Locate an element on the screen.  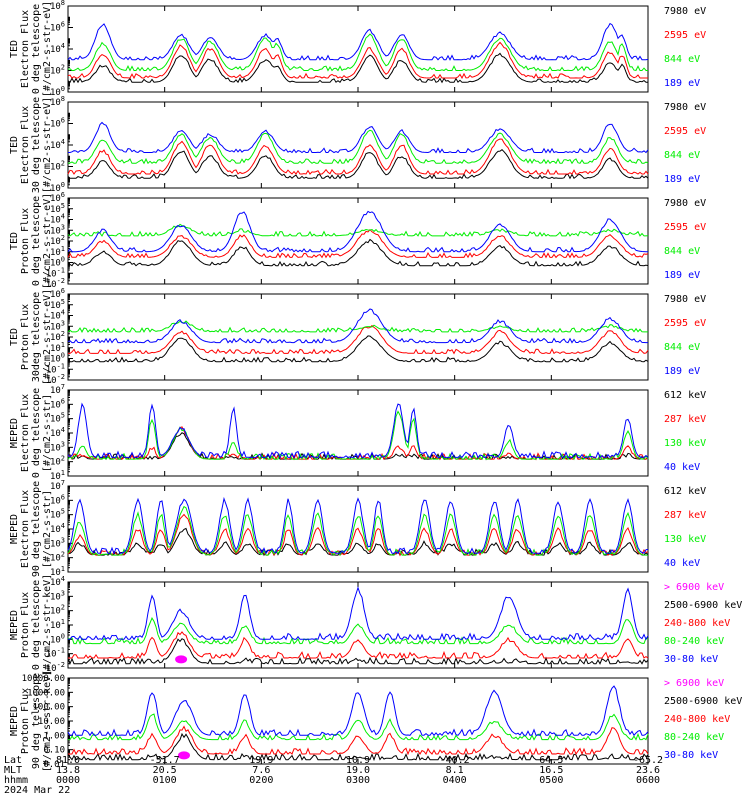
footer-value: 64.5 is located at coordinates (551, 760).